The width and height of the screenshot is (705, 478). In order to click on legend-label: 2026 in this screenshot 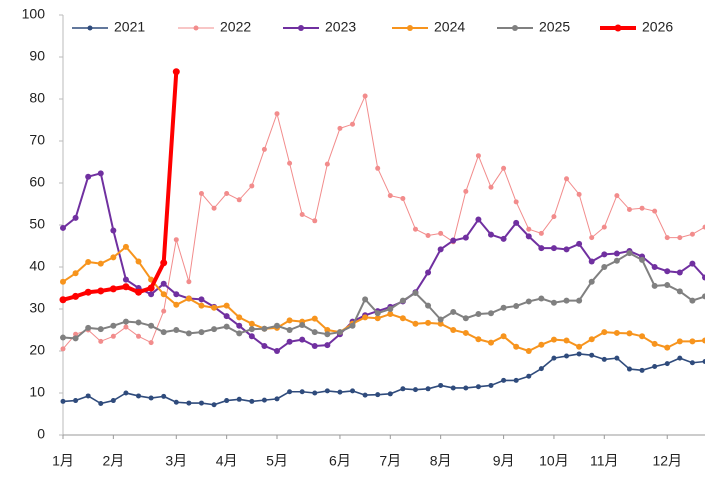, I will do `click(657, 27)`.